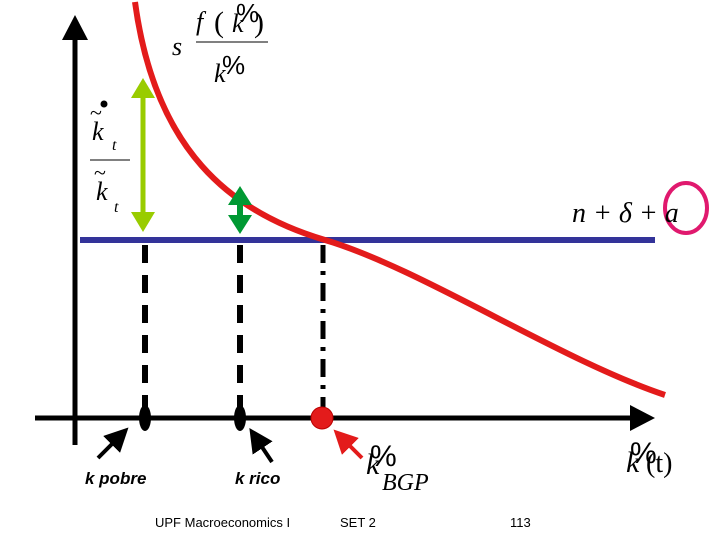 This screenshot has height=540, width=720. Describe the element at coordinates (143, 155) in the screenshot. I see `growth-gap-poor` at that location.